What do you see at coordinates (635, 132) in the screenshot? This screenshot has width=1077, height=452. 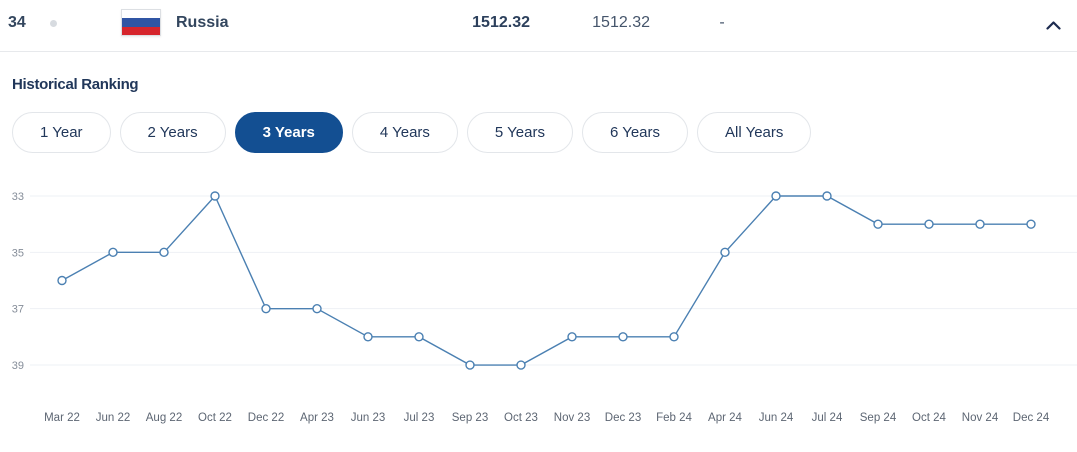 I see `tab-6-years: 6 Years` at bounding box center [635, 132].